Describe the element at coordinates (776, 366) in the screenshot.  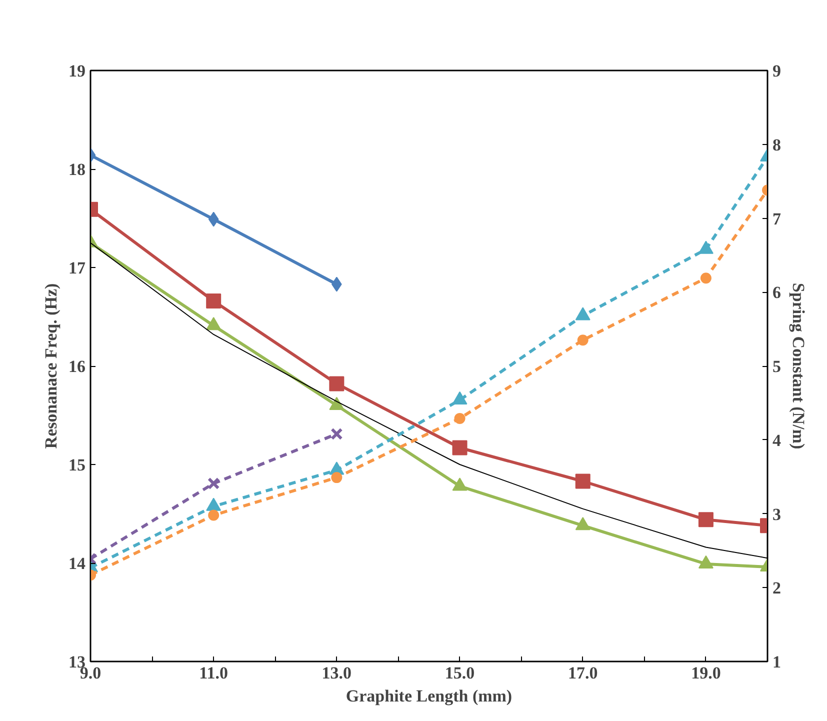
I see `y2-tick-label: 5` at that location.